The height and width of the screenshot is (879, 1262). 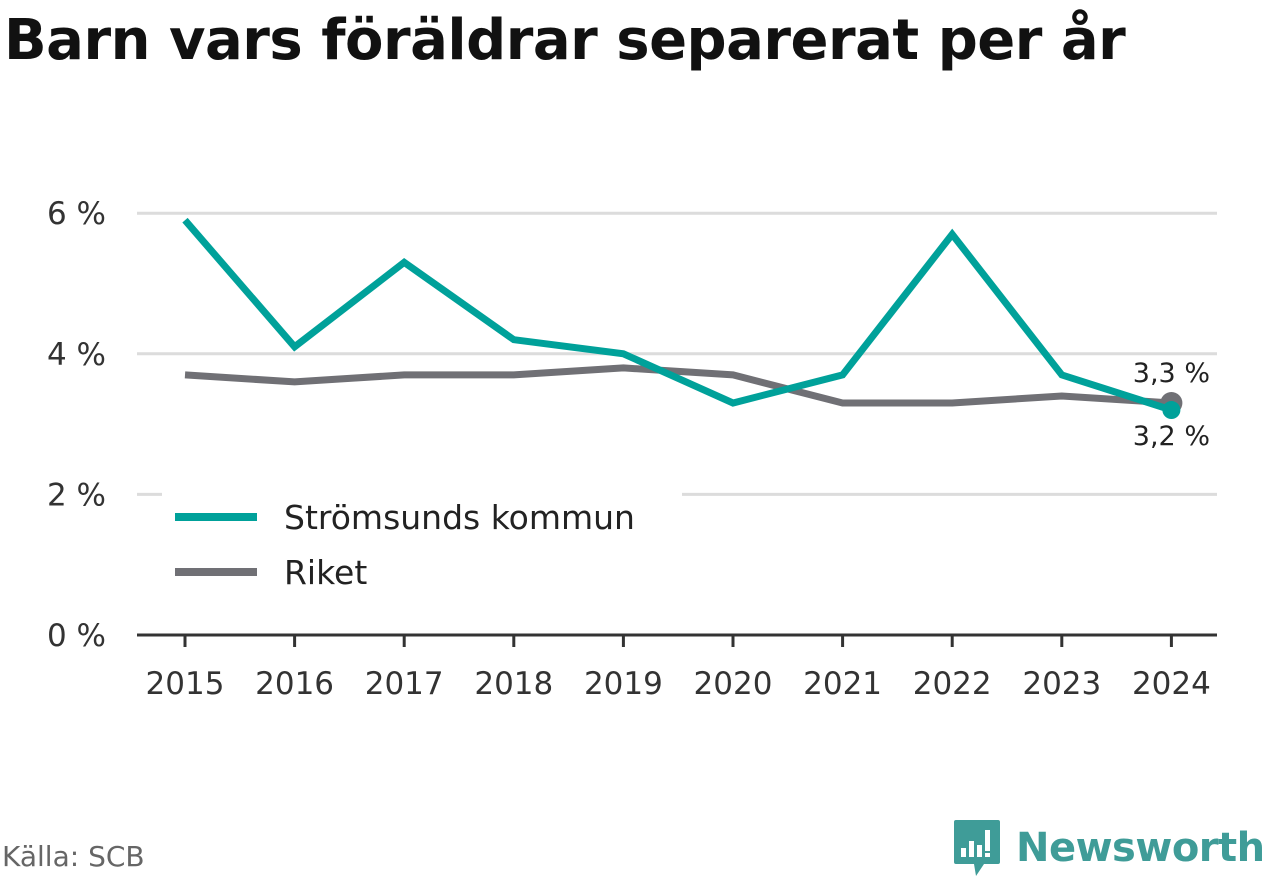 I want to click on legend-label-0: Strömsunds kommun, so click(x=459, y=517).